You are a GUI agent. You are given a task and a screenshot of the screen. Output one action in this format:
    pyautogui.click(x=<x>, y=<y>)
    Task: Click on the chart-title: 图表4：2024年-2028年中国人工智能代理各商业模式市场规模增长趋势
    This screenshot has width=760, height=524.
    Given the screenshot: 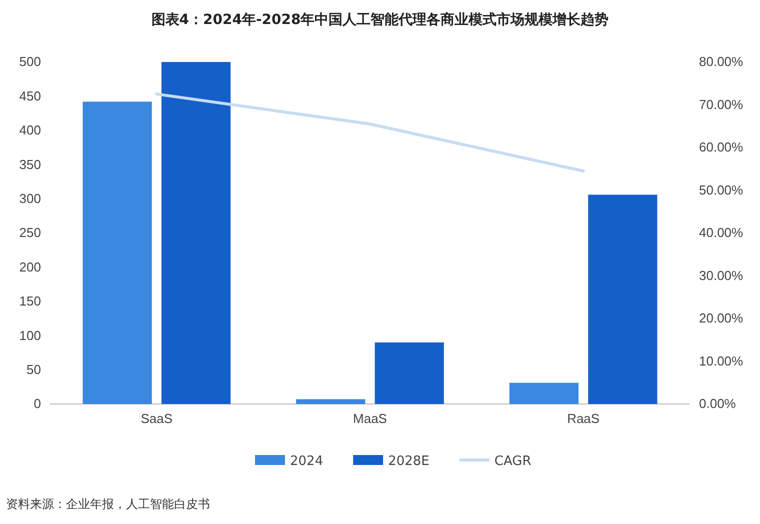 What is the action you would take?
    pyautogui.click(x=380, y=19)
    